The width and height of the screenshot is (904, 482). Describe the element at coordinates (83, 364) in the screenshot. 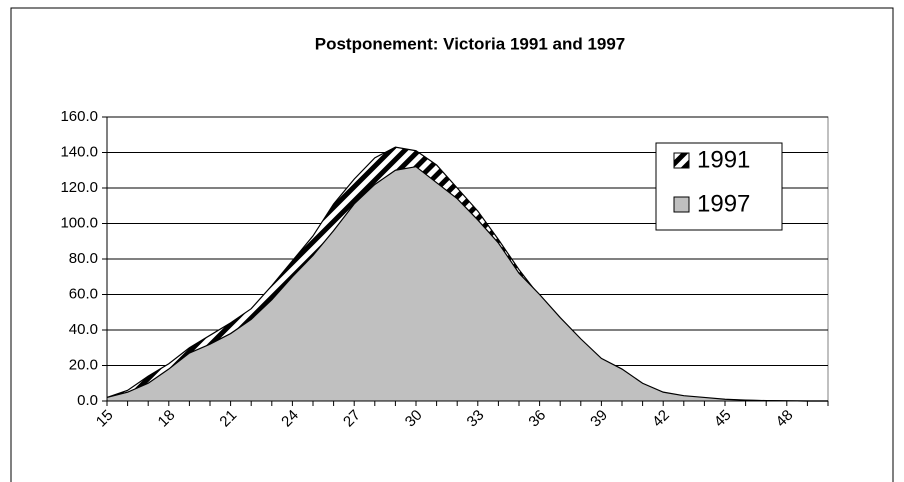

I see `y-tick-label: 20.0` at that location.